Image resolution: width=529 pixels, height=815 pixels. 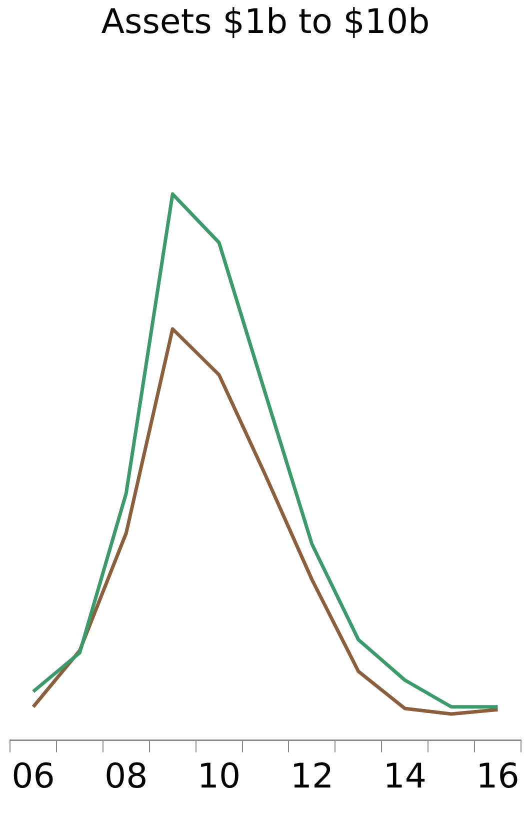 What do you see at coordinates (265, 22) in the screenshot?
I see `chart-title: Assets $1b to $10b` at bounding box center [265, 22].